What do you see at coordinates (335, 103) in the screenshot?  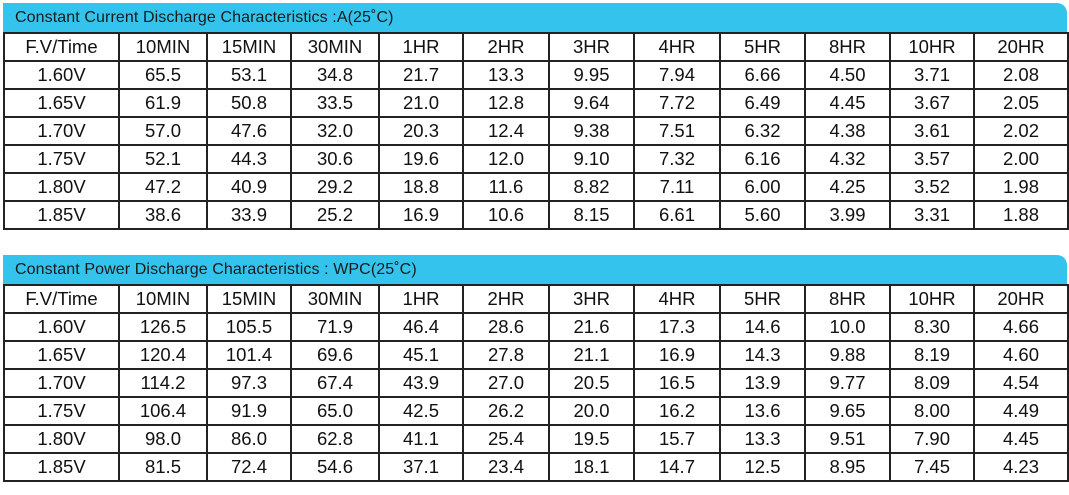 I see `value-cell: 33.5` at bounding box center [335, 103].